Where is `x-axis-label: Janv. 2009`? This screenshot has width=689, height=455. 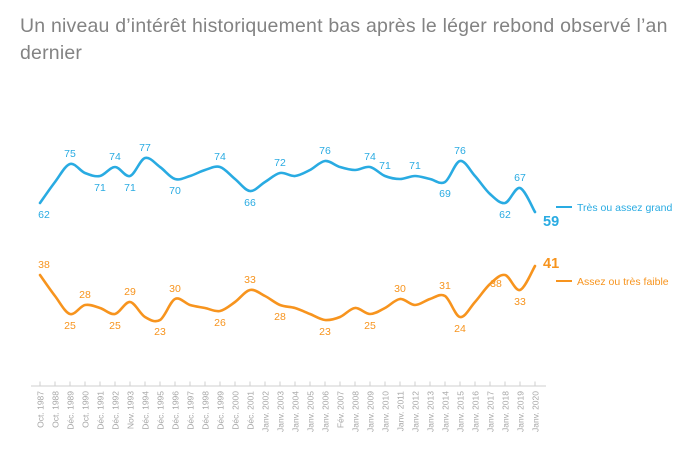 x-axis-label: Janv. 2009 is located at coordinates (371, 411).